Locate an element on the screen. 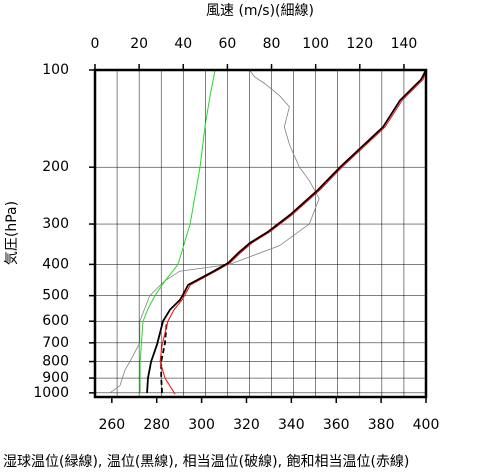 The width and height of the screenshot is (497, 476). y-tick-label: 300 is located at coordinates (55, 224).